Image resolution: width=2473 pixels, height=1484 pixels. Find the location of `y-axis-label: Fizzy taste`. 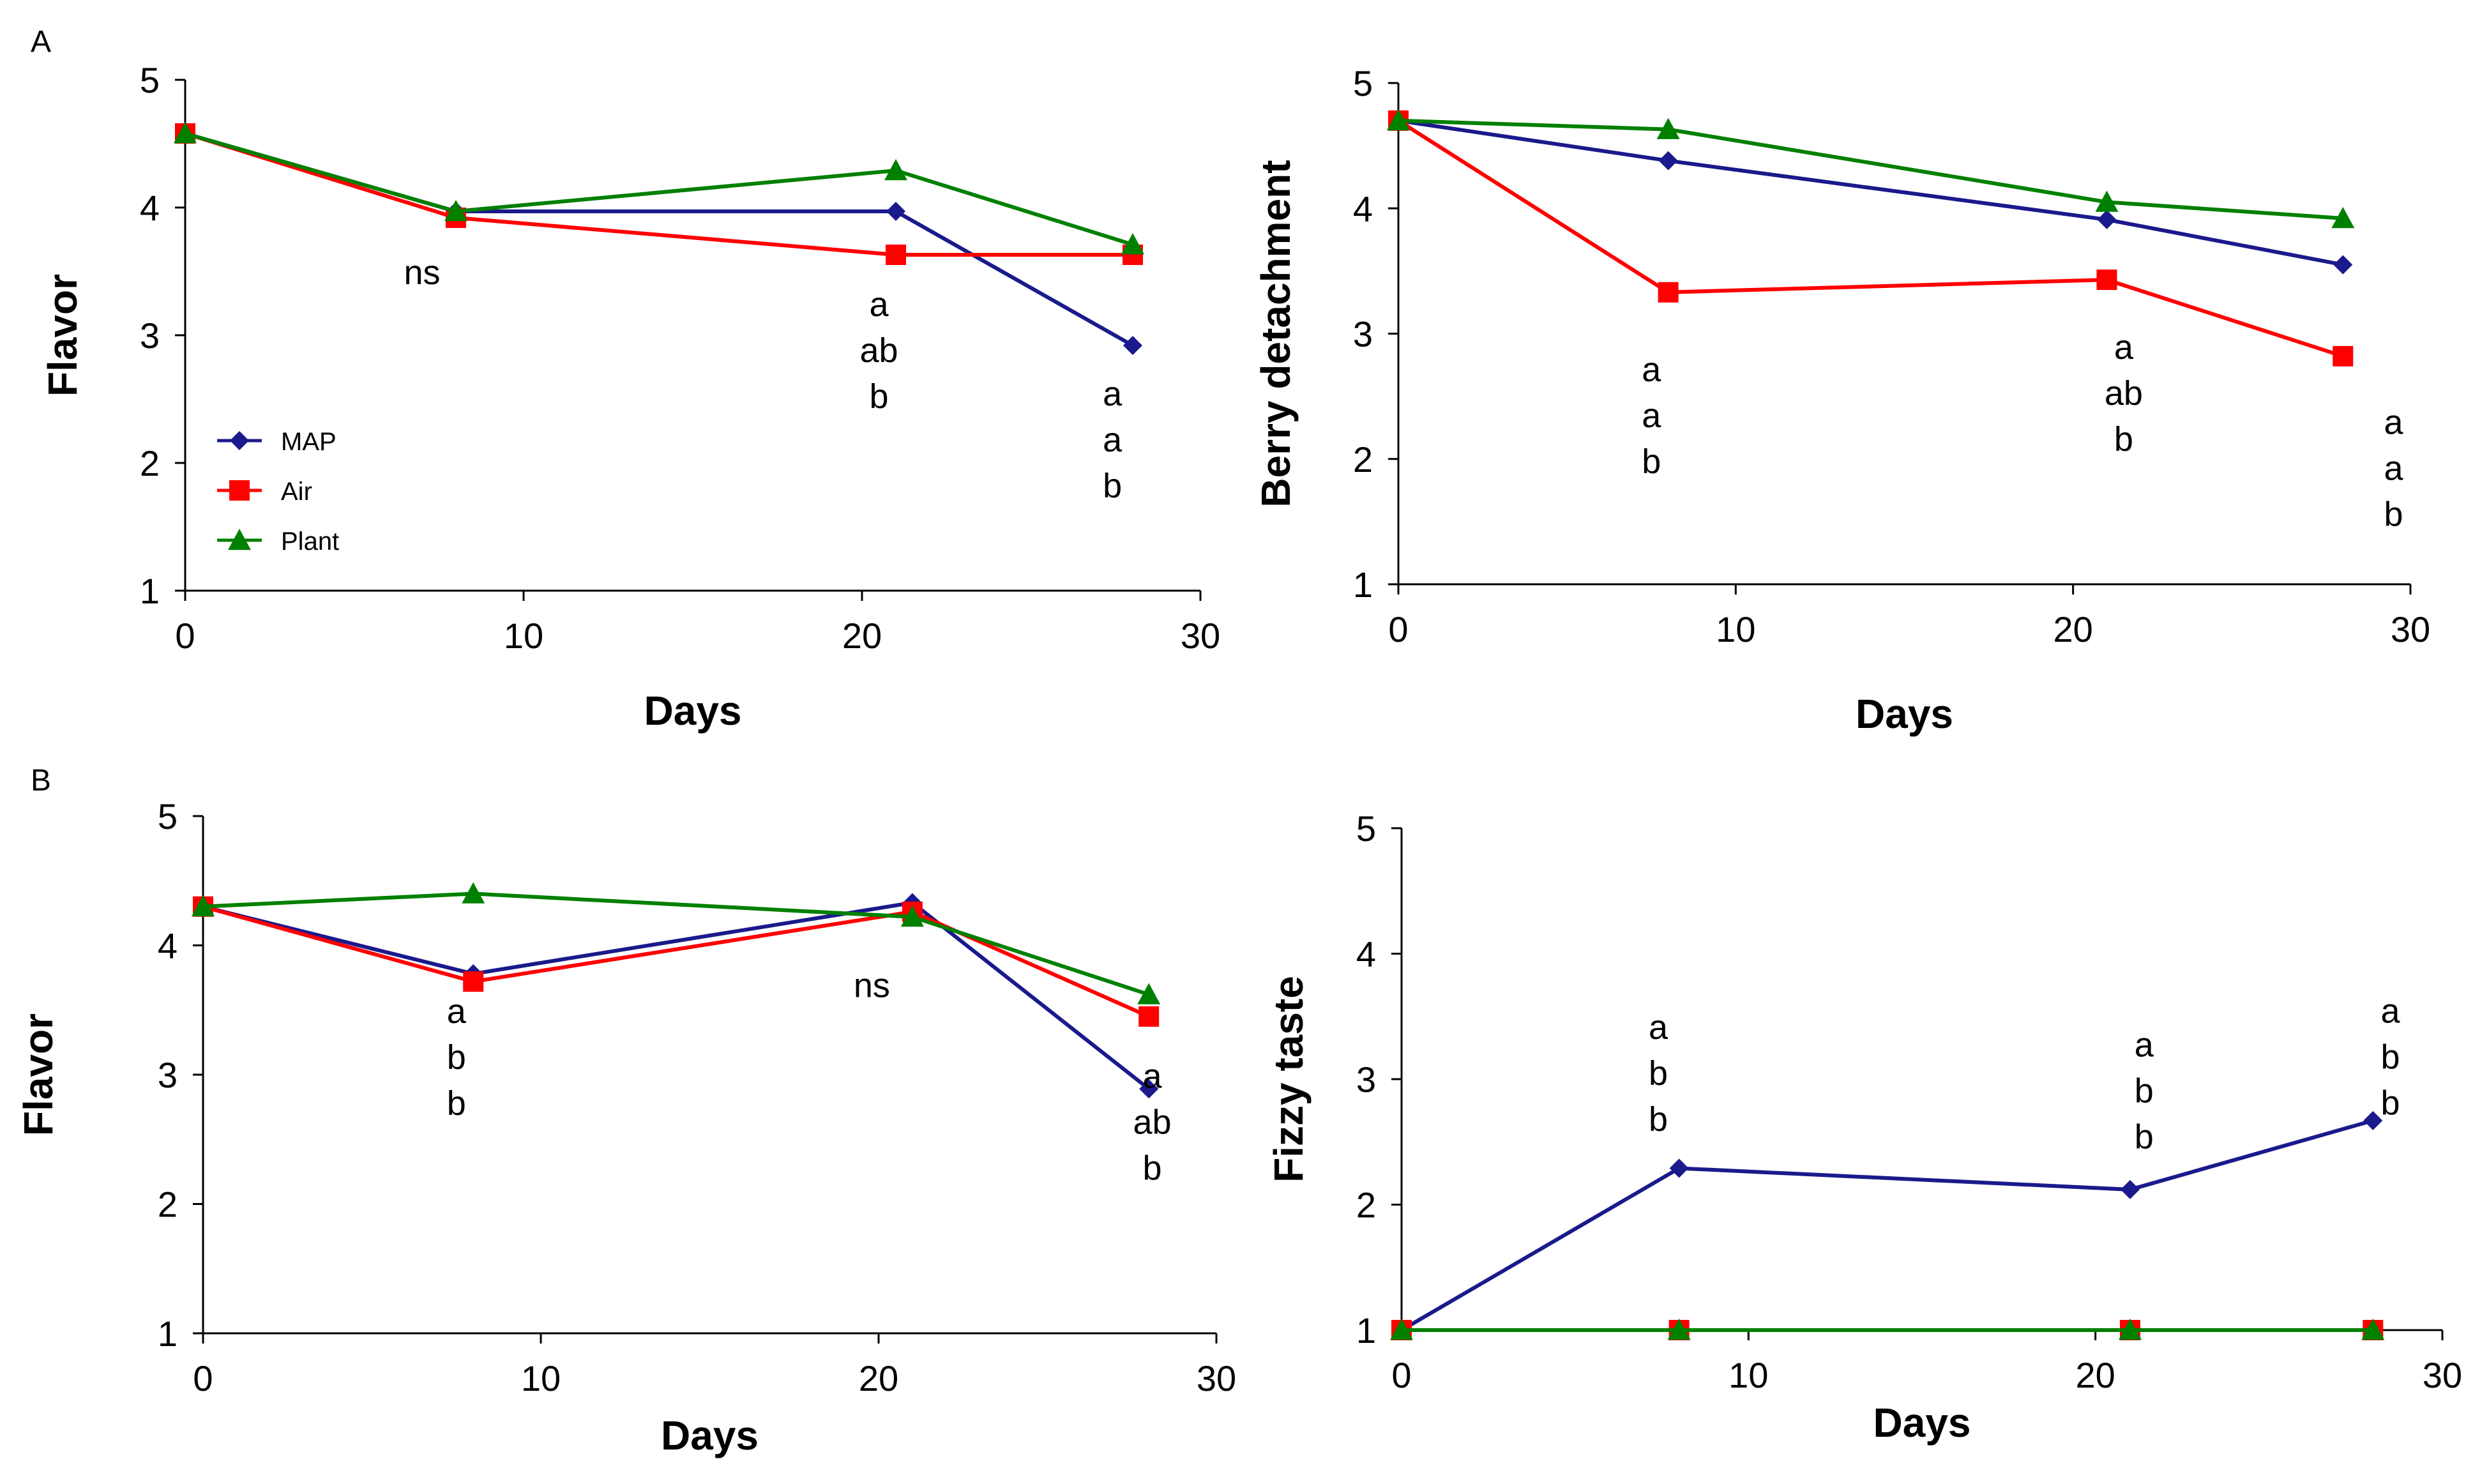

y-axis-label: Fizzy taste is located at coordinates (1289, 1079).